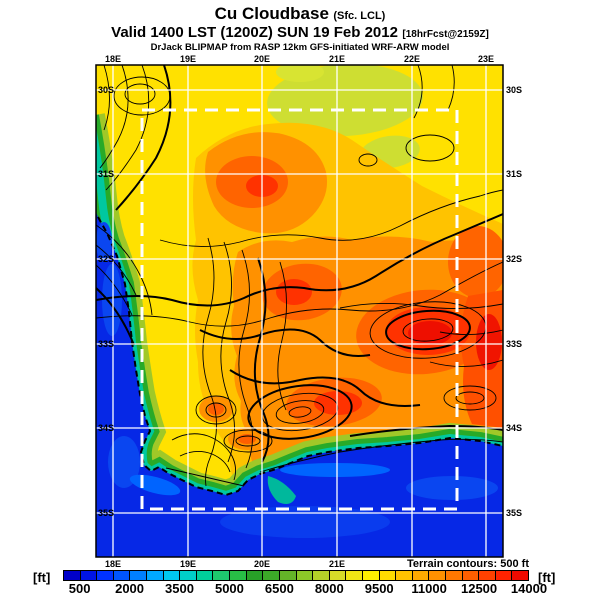 This screenshot has height=600, width=600. Describe the element at coordinates (106, 344) in the screenshot. I see `lat-label-left: 33S` at that location.